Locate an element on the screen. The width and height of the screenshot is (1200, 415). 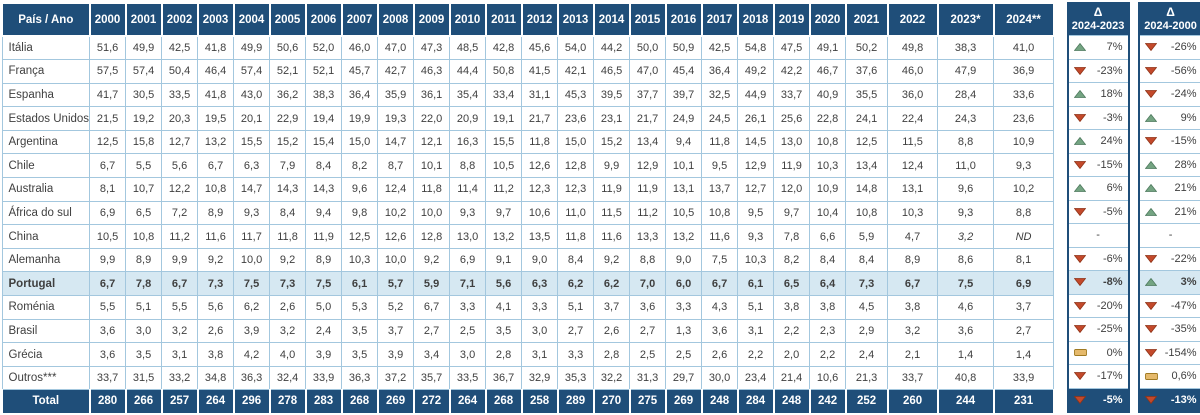
delta-cell: - is located at coordinates (1169, 235).